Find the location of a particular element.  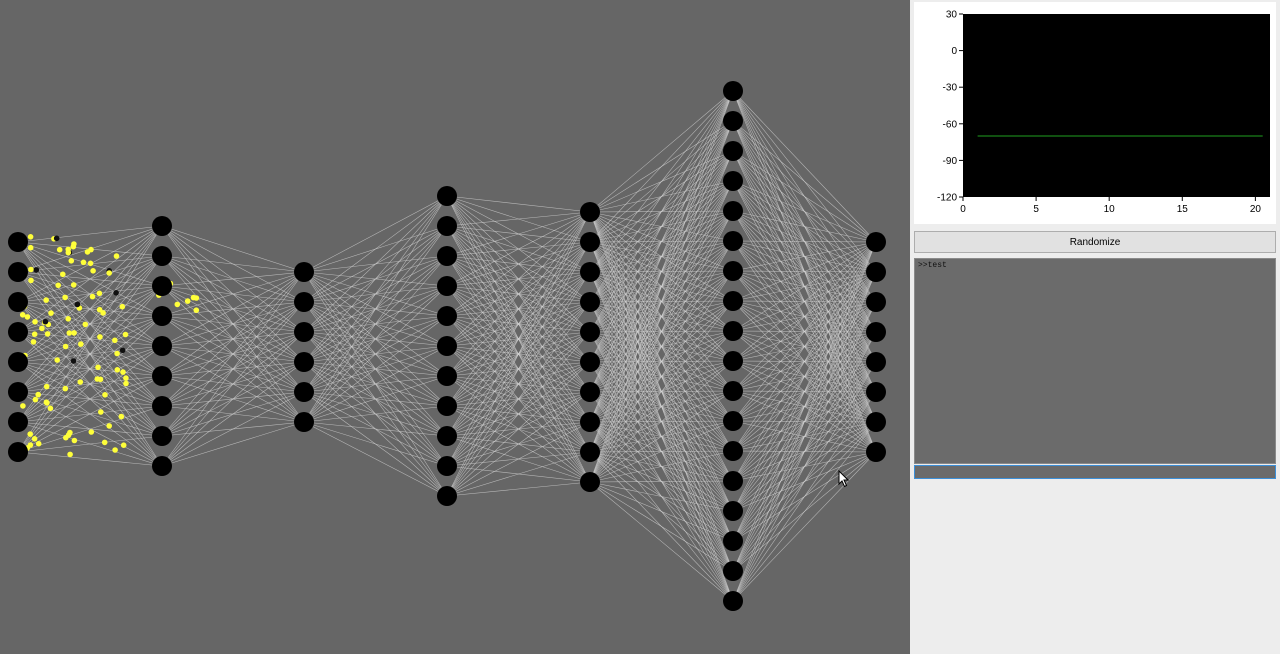

y-tick-label: -90 is located at coordinates (950, 161).